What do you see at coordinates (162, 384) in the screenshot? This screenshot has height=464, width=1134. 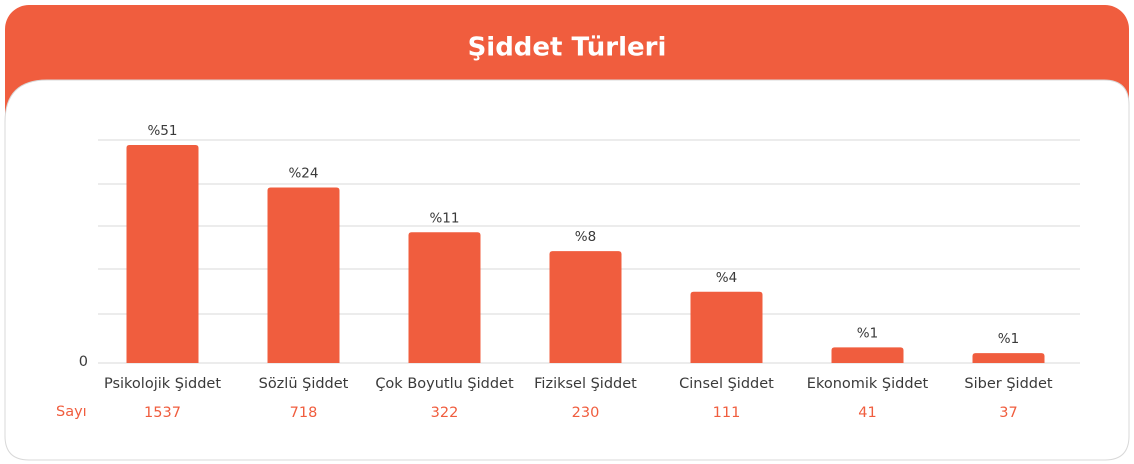 I see `x-tick-label: Psikolojik Şiddet` at bounding box center [162, 384].